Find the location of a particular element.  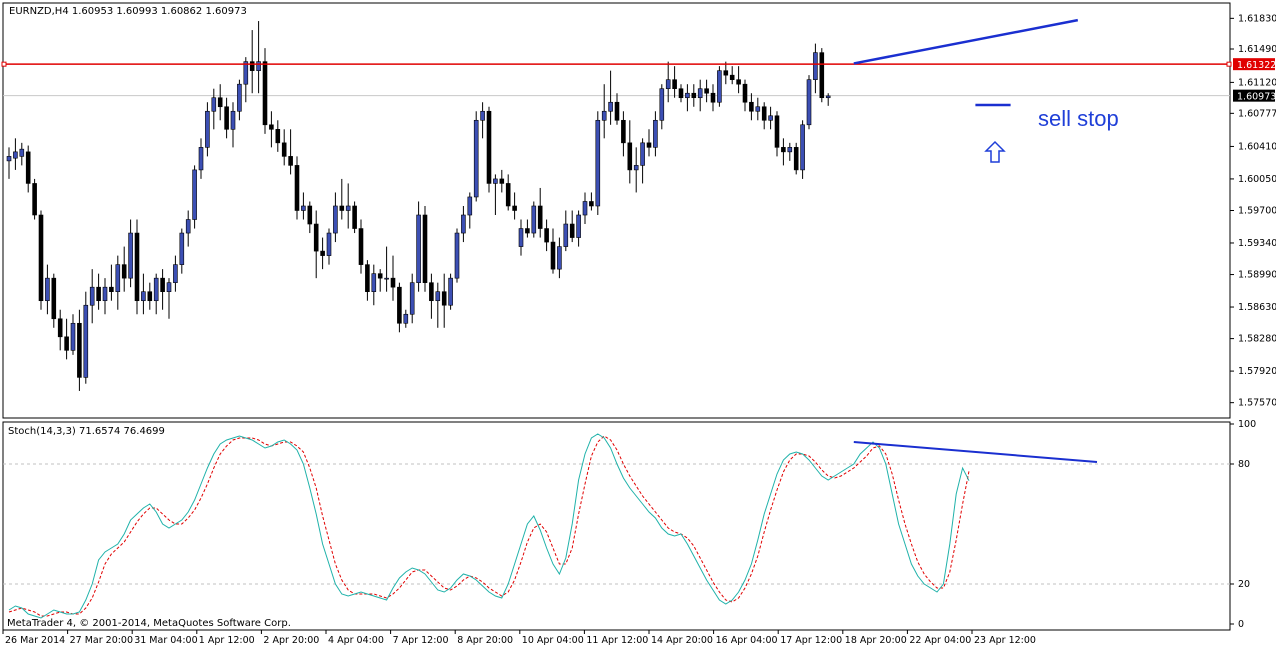

stoch-divergence-line is located at coordinates (975, 452).